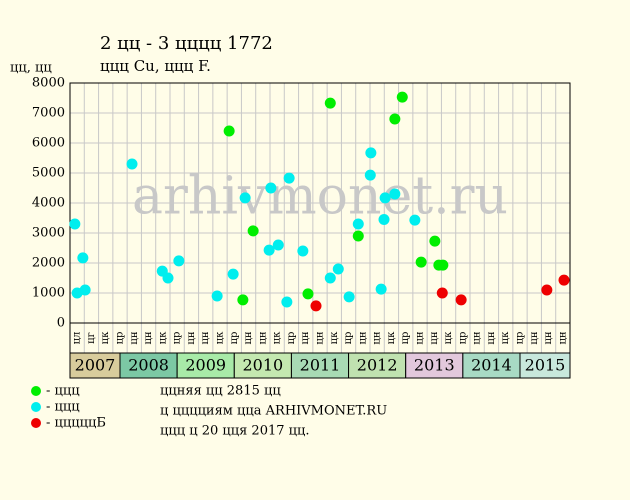 This screenshot has height=500, width=630. I want to click on y-axis-label: цц, цц, so click(31, 68).